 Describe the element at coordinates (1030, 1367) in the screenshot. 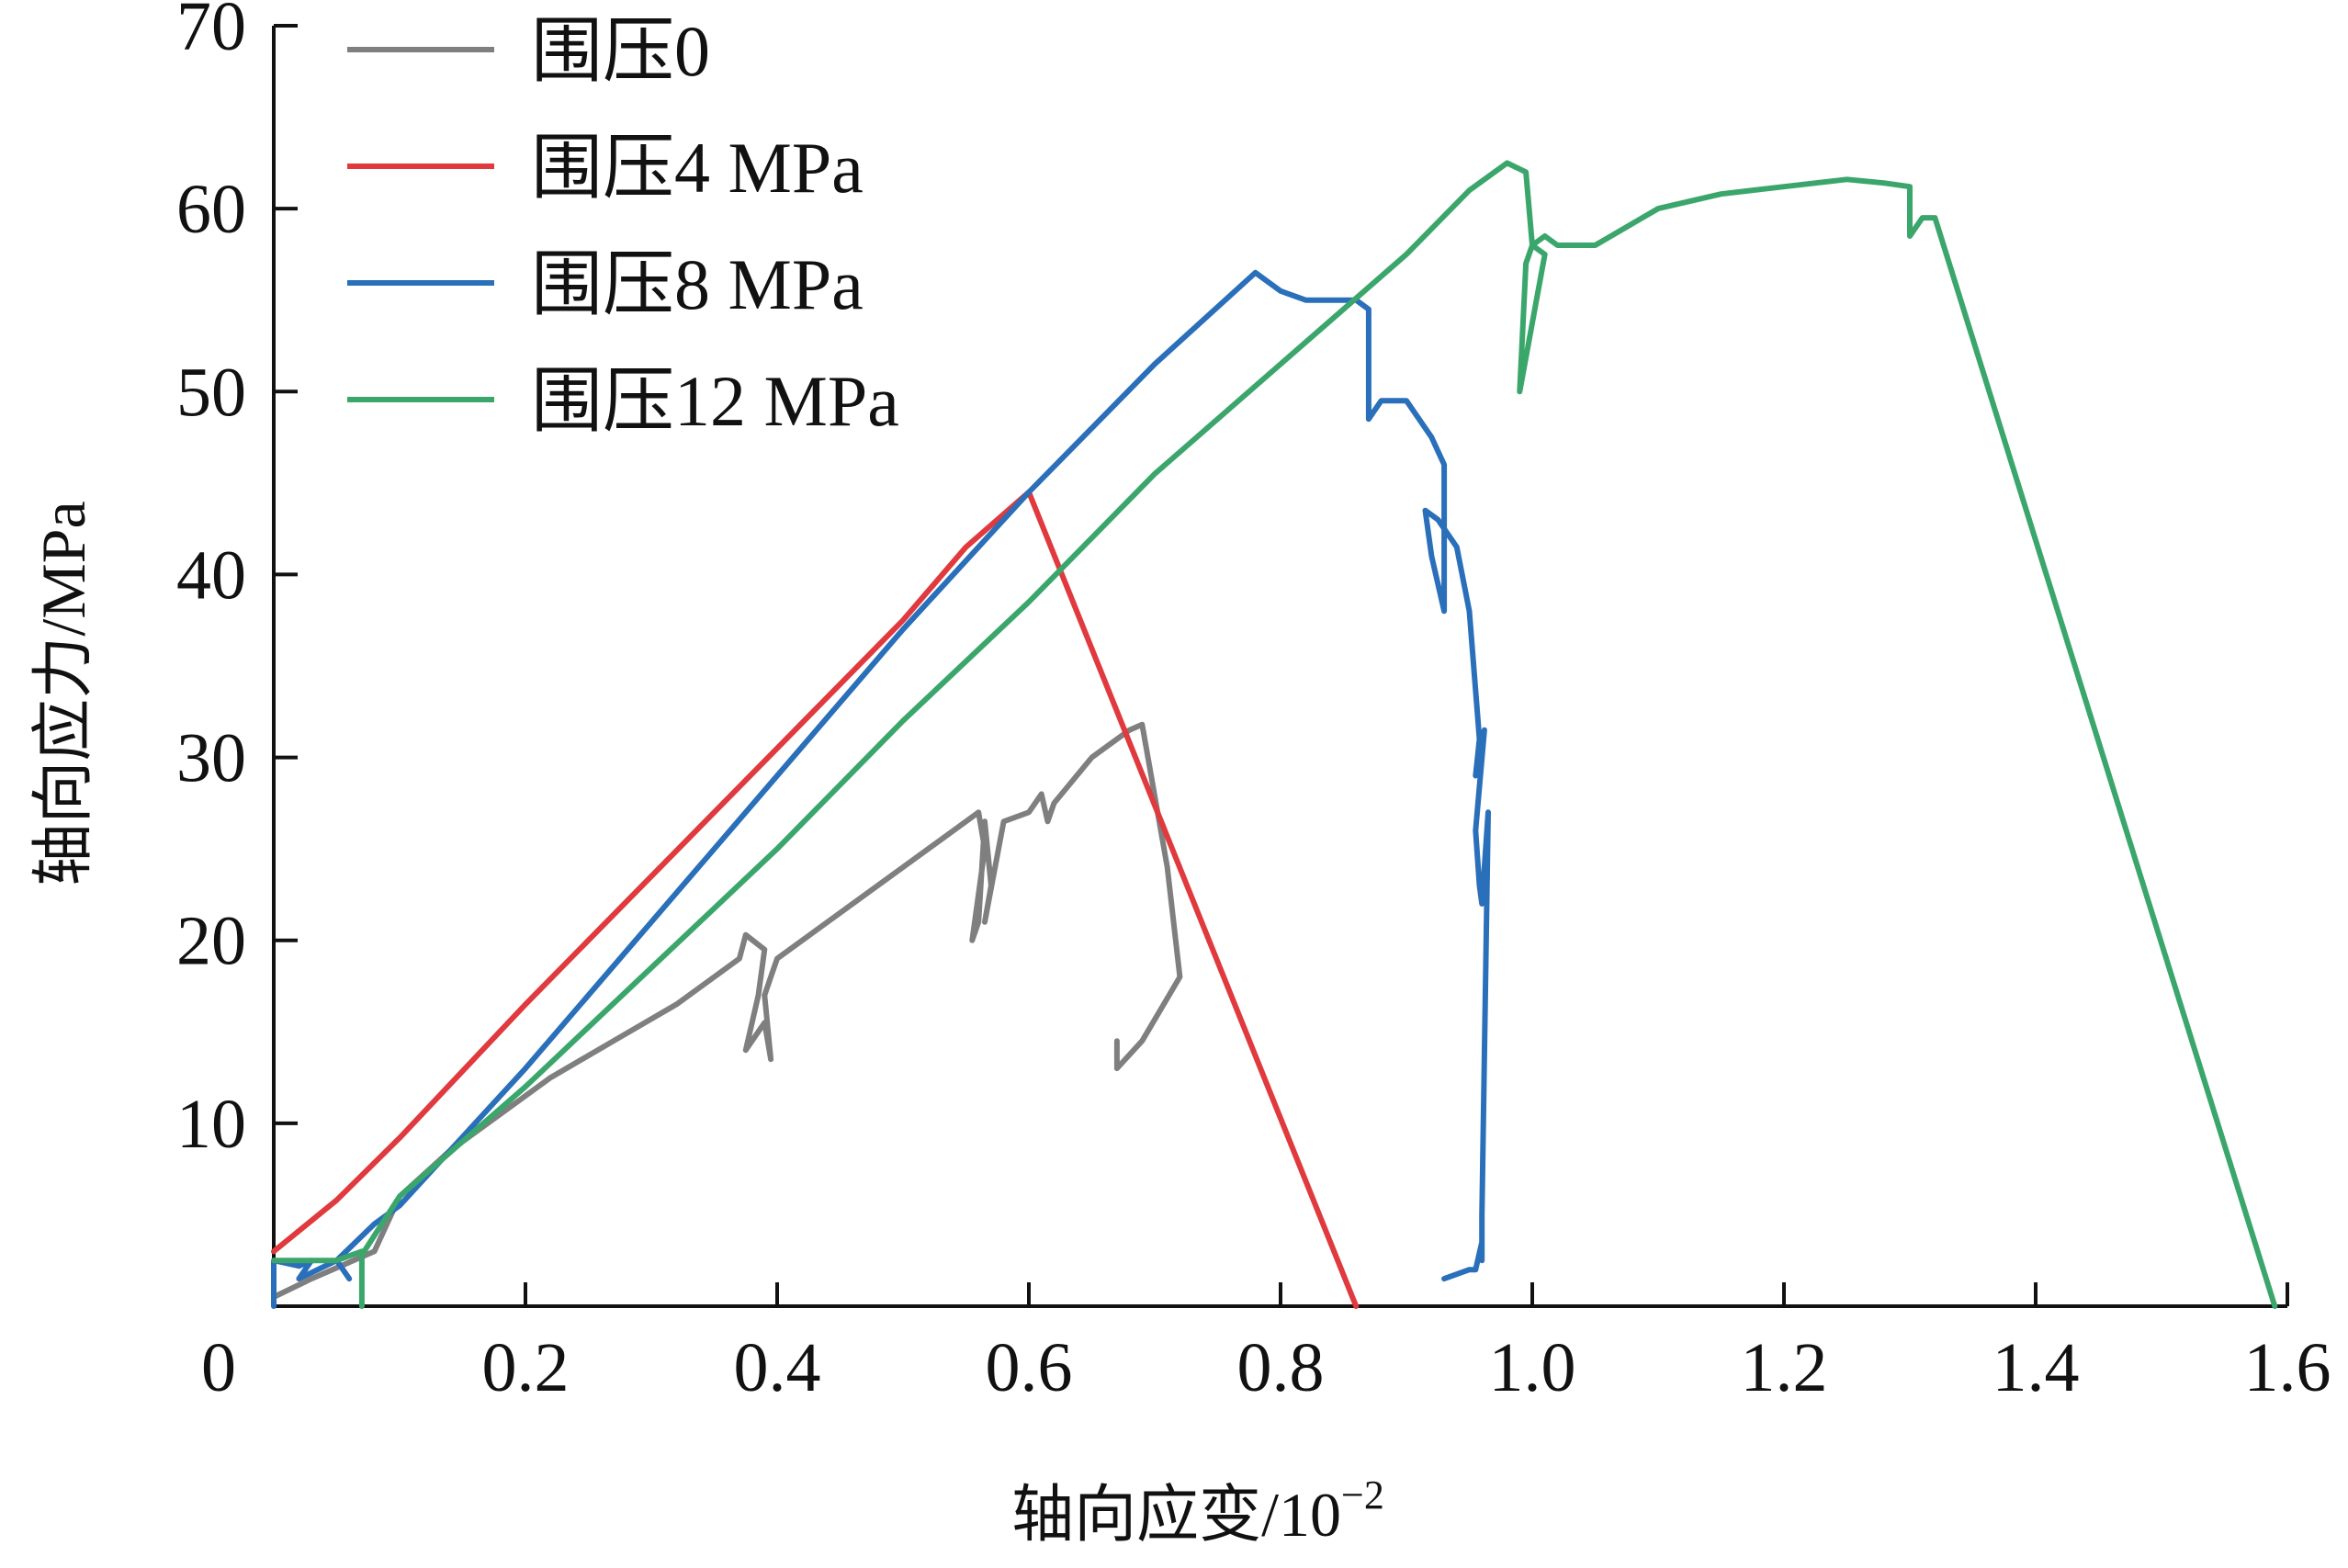

I see `x-tick-label: 0.6` at that location.